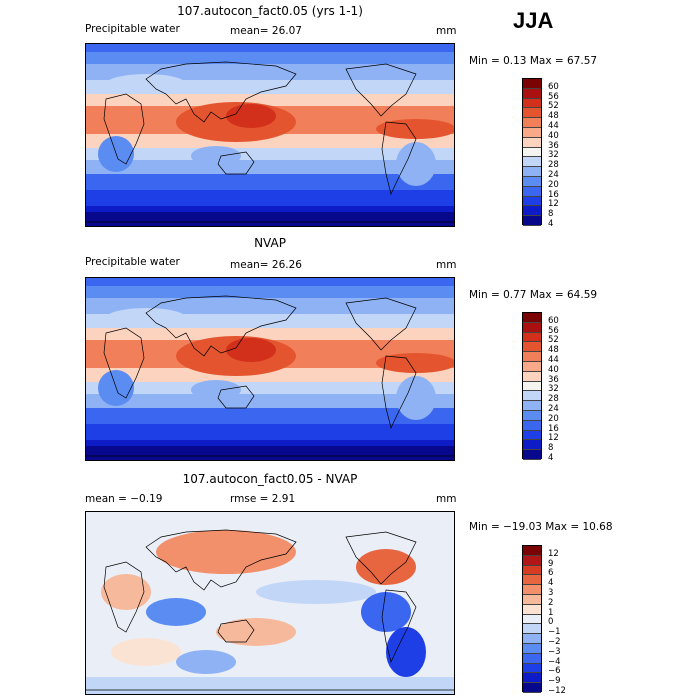 The height and width of the screenshot is (700, 700). What do you see at coordinates (551, 612) in the screenshot?
I see `colorbar-tick-label: 1` at bounding box center [551, 612].